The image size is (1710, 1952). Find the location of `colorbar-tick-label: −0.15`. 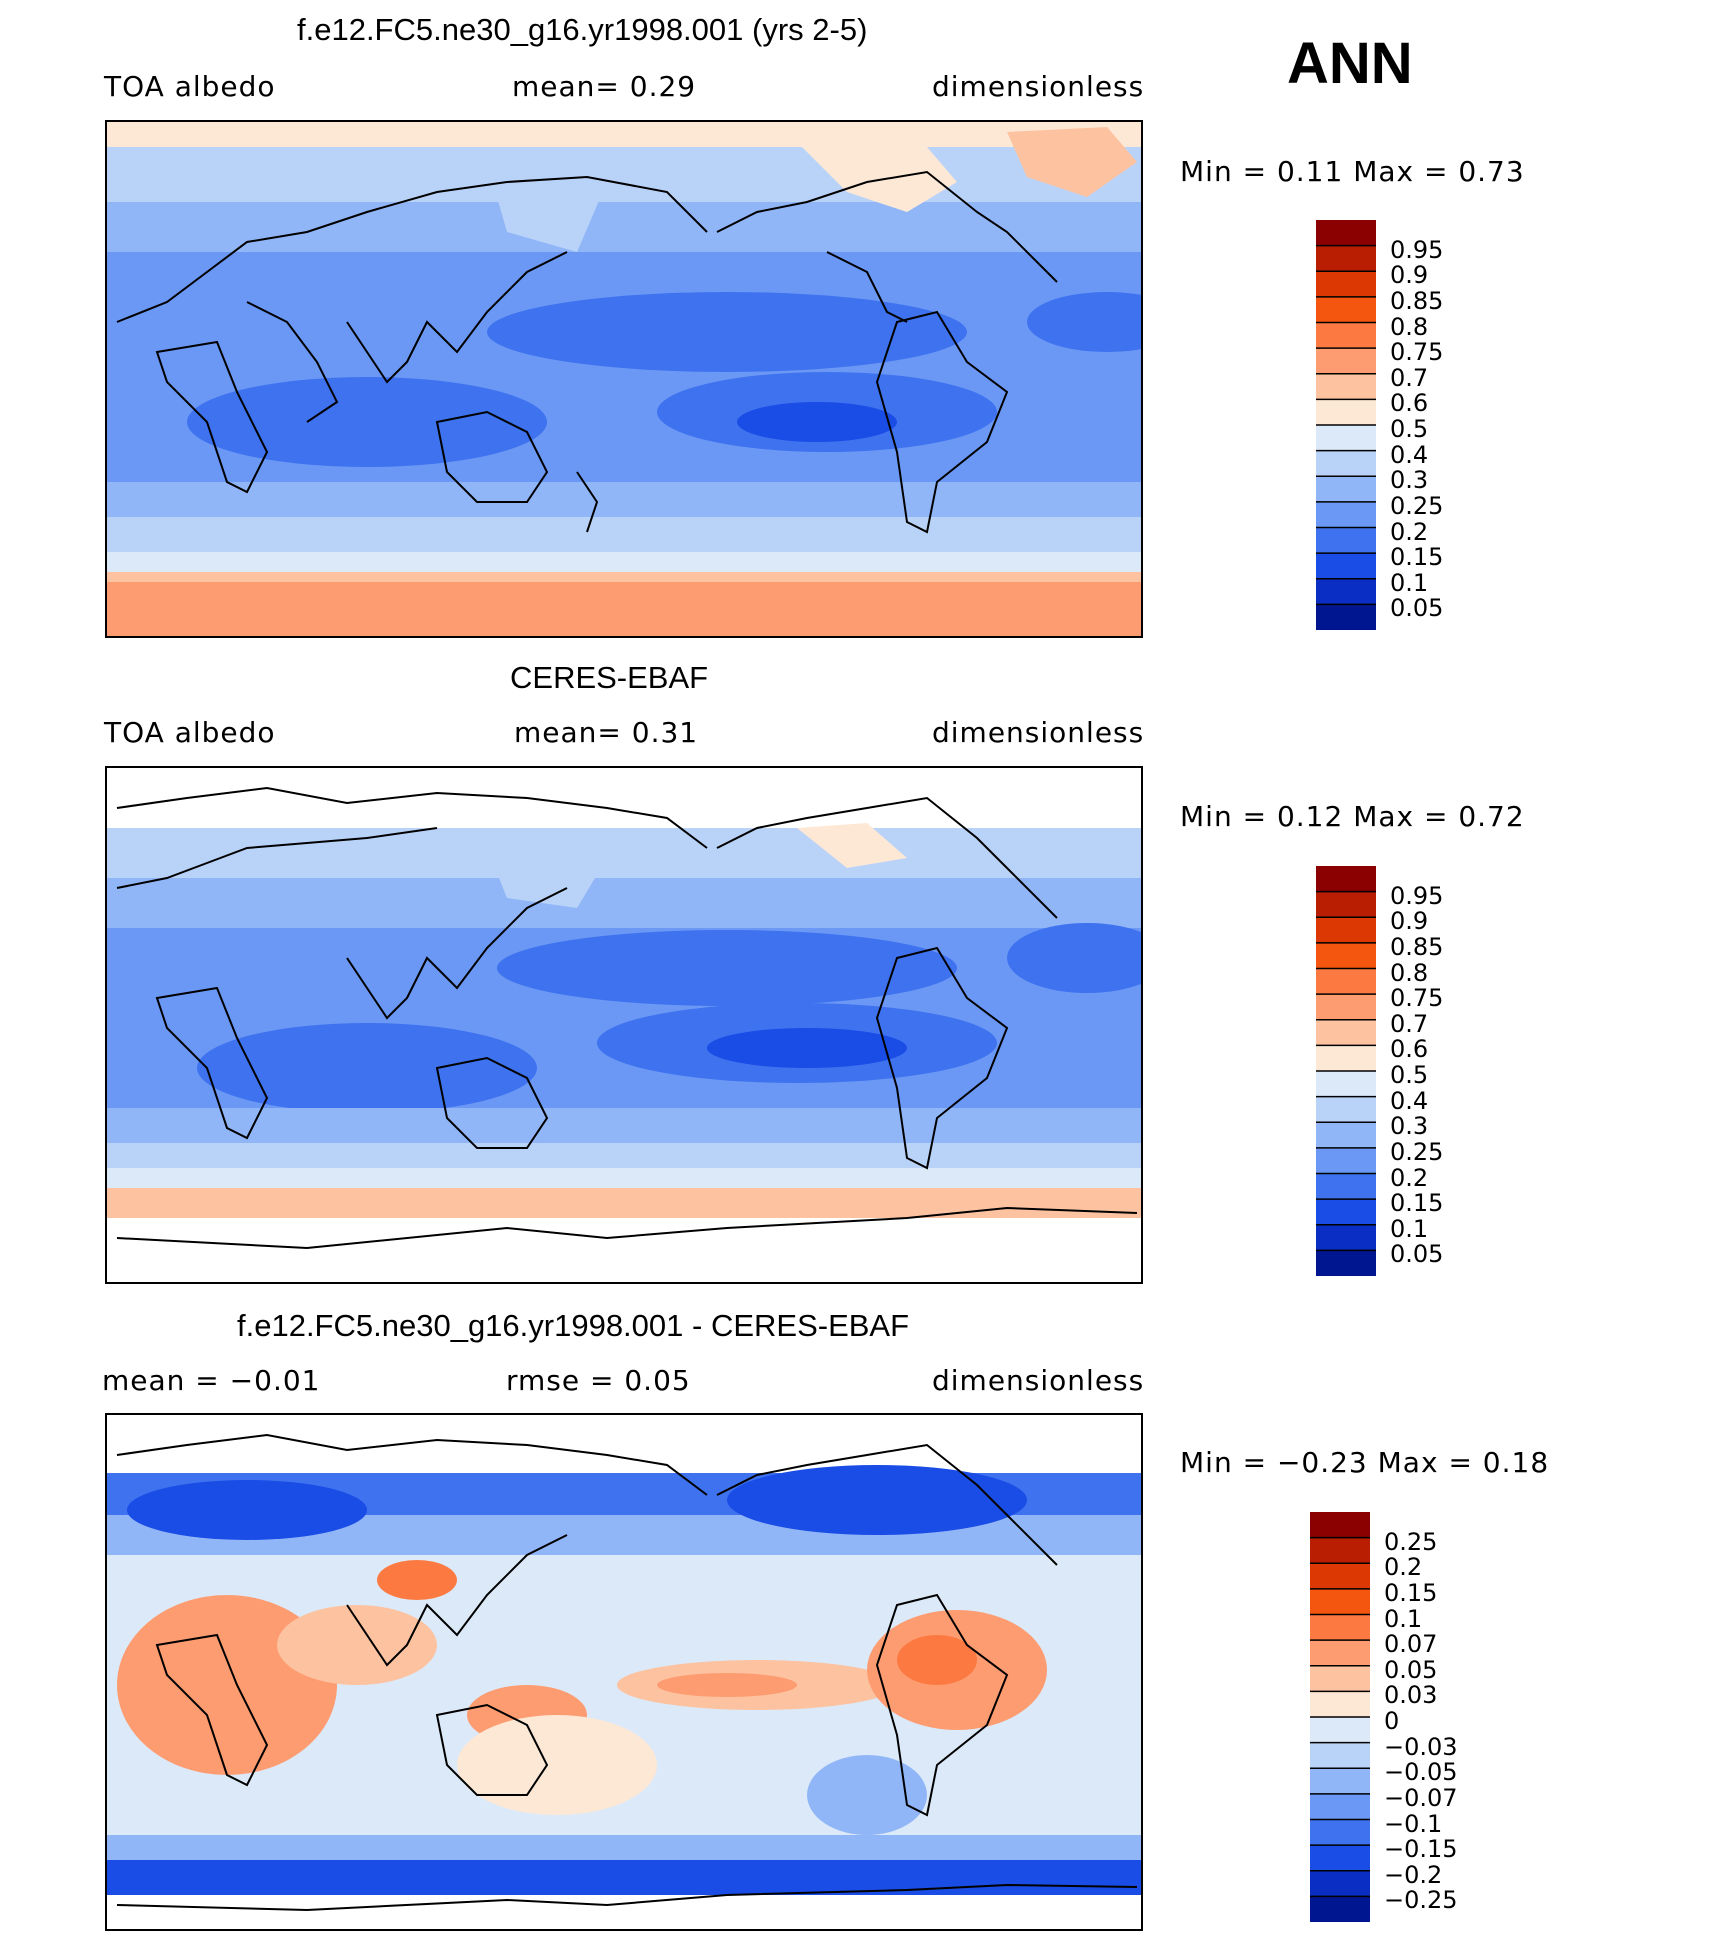

colorbar-tick-label: −0.15 is located at coordinates (1421, 1849).